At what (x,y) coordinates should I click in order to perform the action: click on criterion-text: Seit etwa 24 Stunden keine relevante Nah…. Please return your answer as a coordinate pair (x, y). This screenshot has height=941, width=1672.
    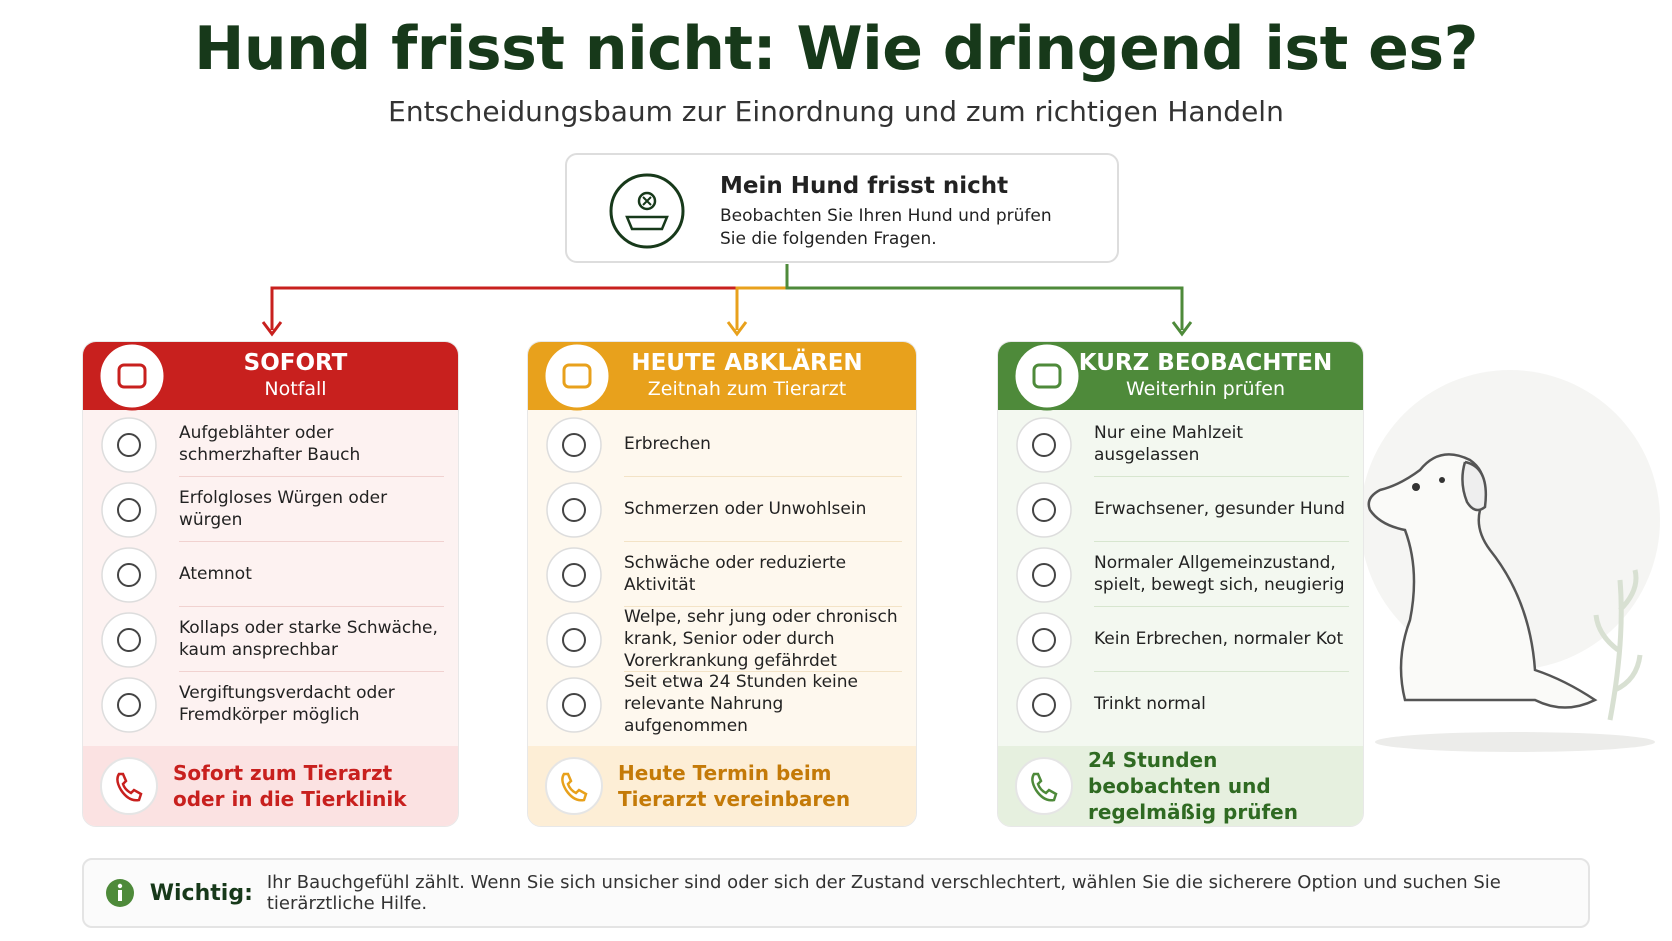
    Looking at the image, I should click on (741, 704).